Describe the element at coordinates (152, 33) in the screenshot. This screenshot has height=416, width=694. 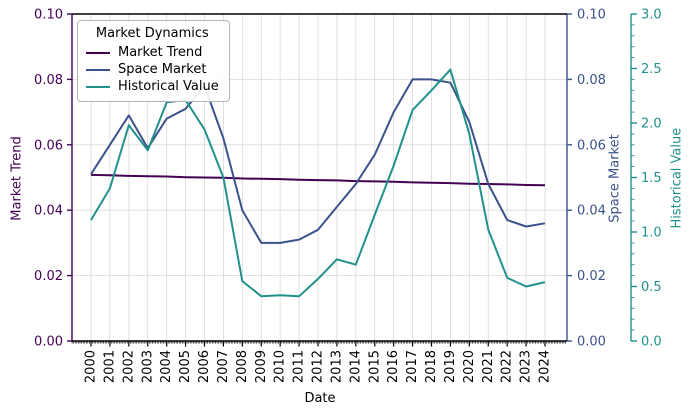
I see `legend-title: Market Dynamics` at that location.